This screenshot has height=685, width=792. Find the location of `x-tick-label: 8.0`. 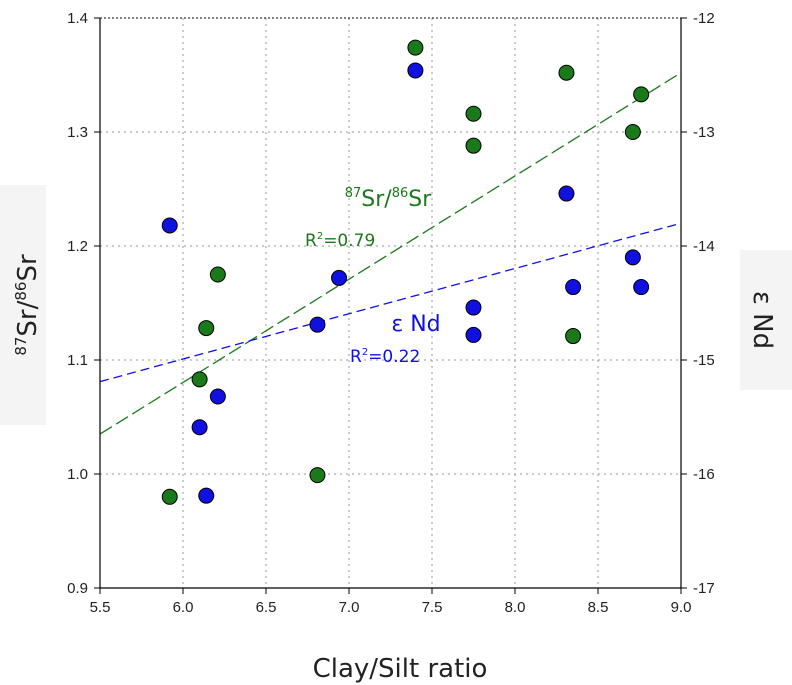

x-tick-label: 8.0 is located at coordinates (515, 607).